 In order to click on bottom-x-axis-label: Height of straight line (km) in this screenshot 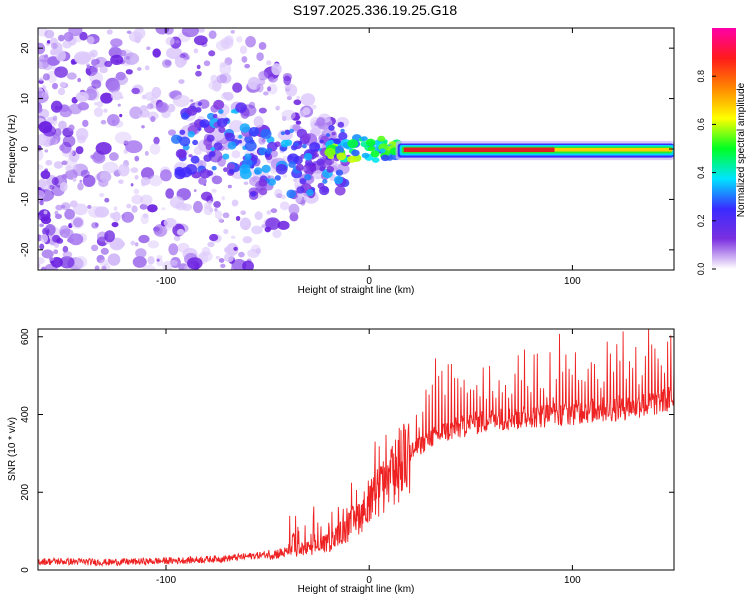, I will do `click(356, 589)`.